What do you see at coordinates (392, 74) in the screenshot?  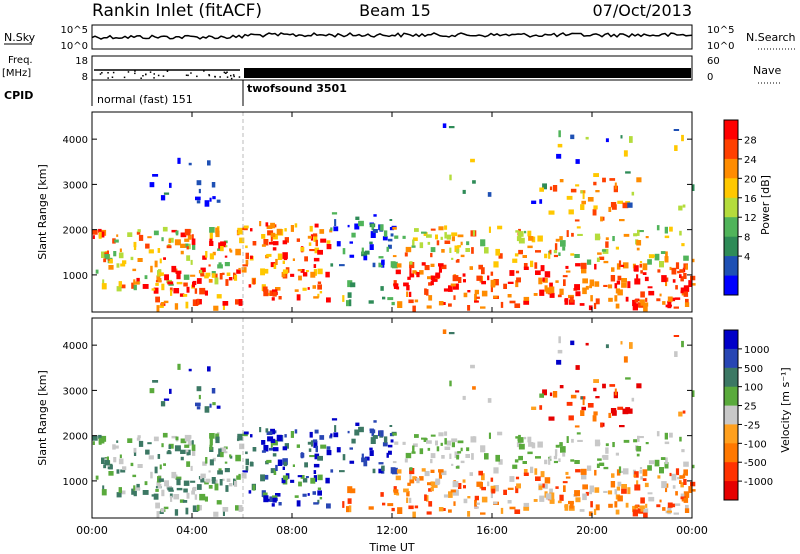 I see `freq-trace` at bounding box center [392, 74].